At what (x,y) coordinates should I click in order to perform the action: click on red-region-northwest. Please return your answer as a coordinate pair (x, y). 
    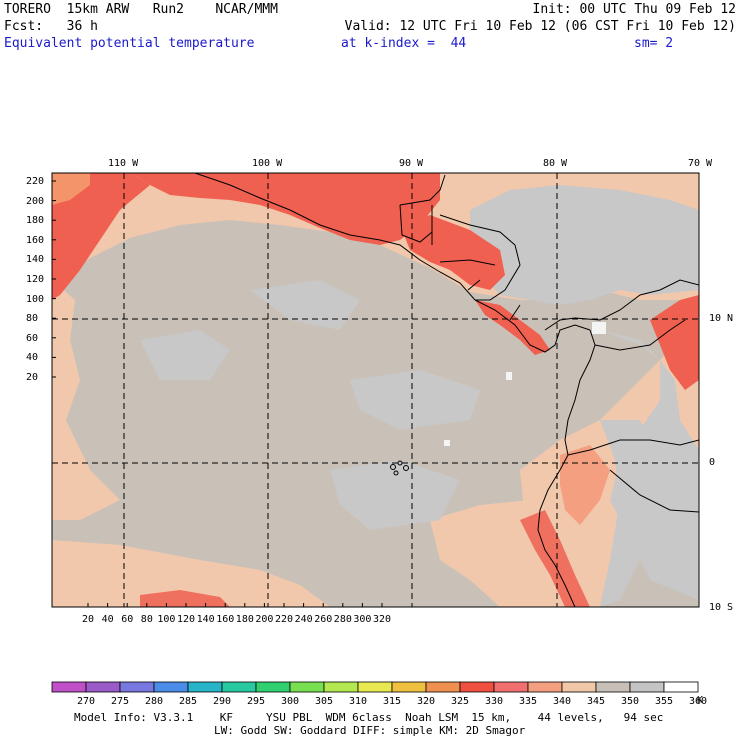
    Looking at the image, I should click on (101, 236).